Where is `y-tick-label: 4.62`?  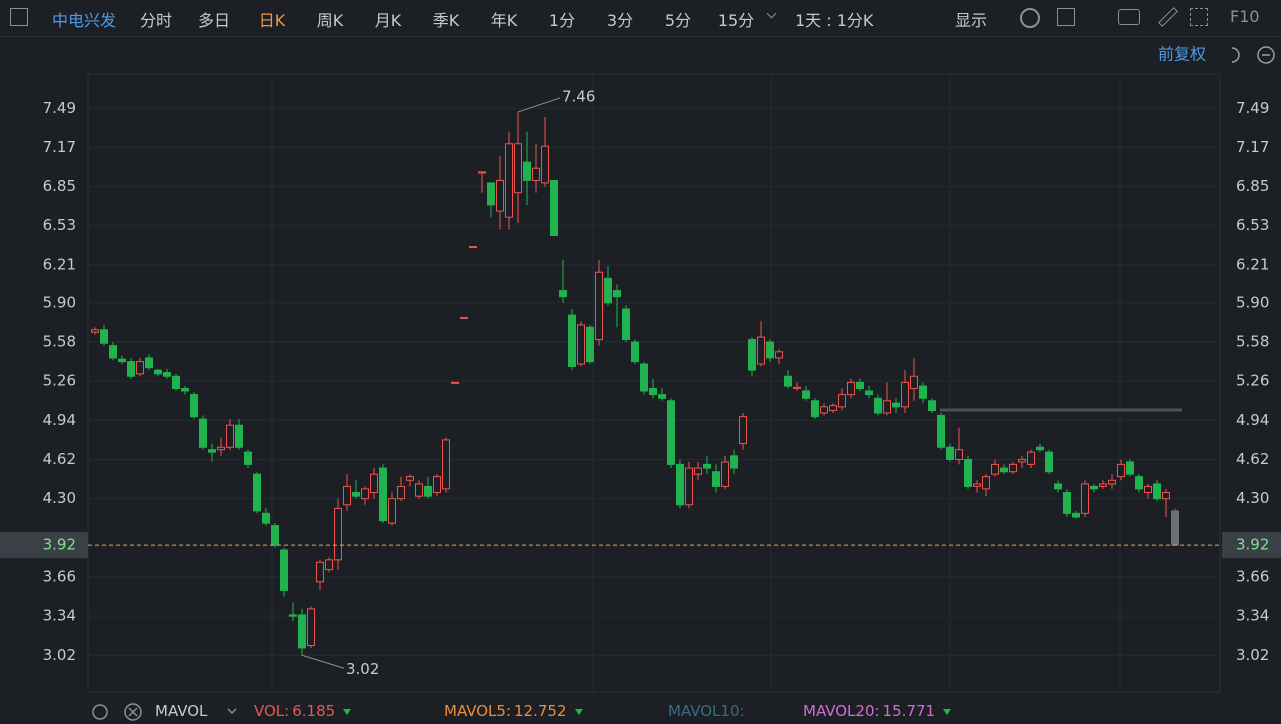
y-tick-label: 4.62 is located at coordinates (59, 459).